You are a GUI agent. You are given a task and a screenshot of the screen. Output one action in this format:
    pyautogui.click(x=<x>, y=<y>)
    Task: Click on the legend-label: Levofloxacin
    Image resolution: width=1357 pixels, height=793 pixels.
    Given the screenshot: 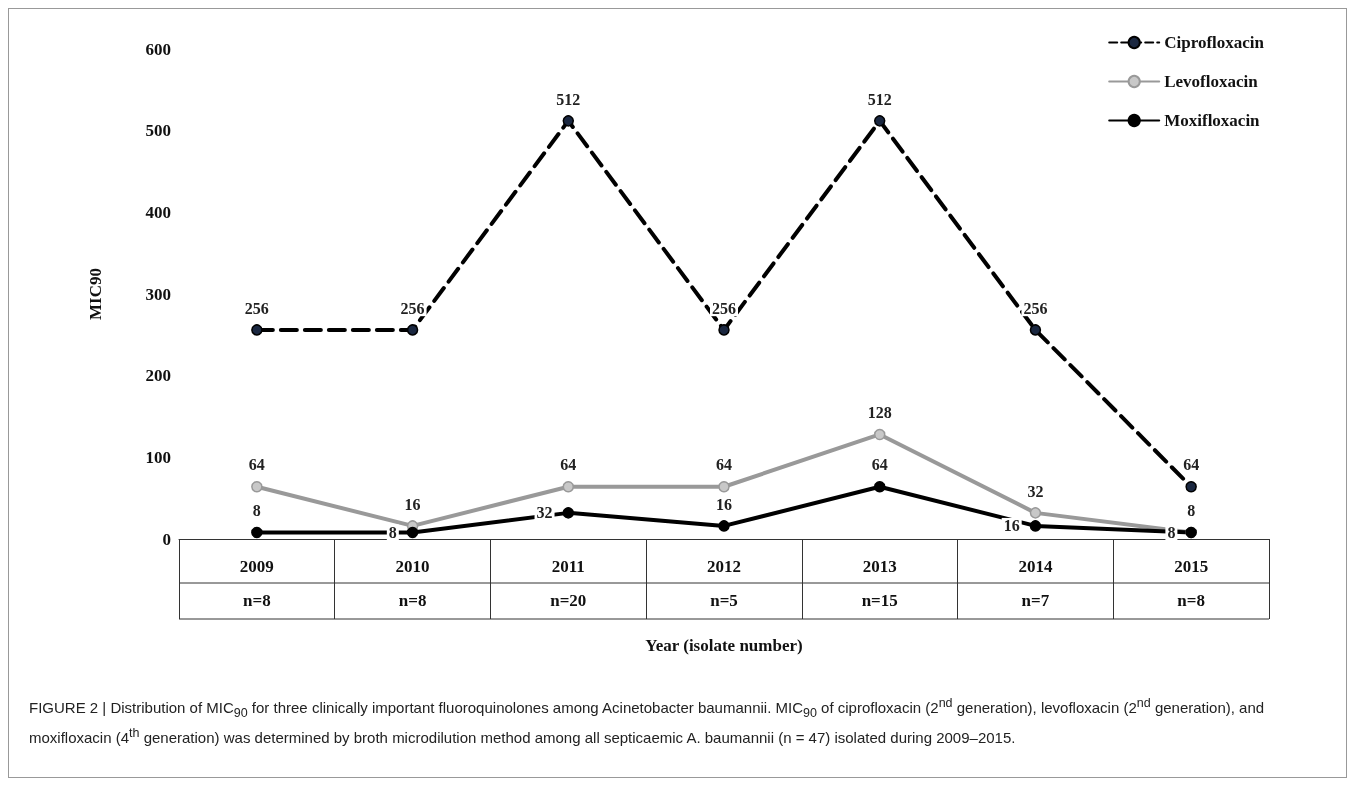 What is the action you would take?
    pyautogui.click(x=1211, y=81)
    